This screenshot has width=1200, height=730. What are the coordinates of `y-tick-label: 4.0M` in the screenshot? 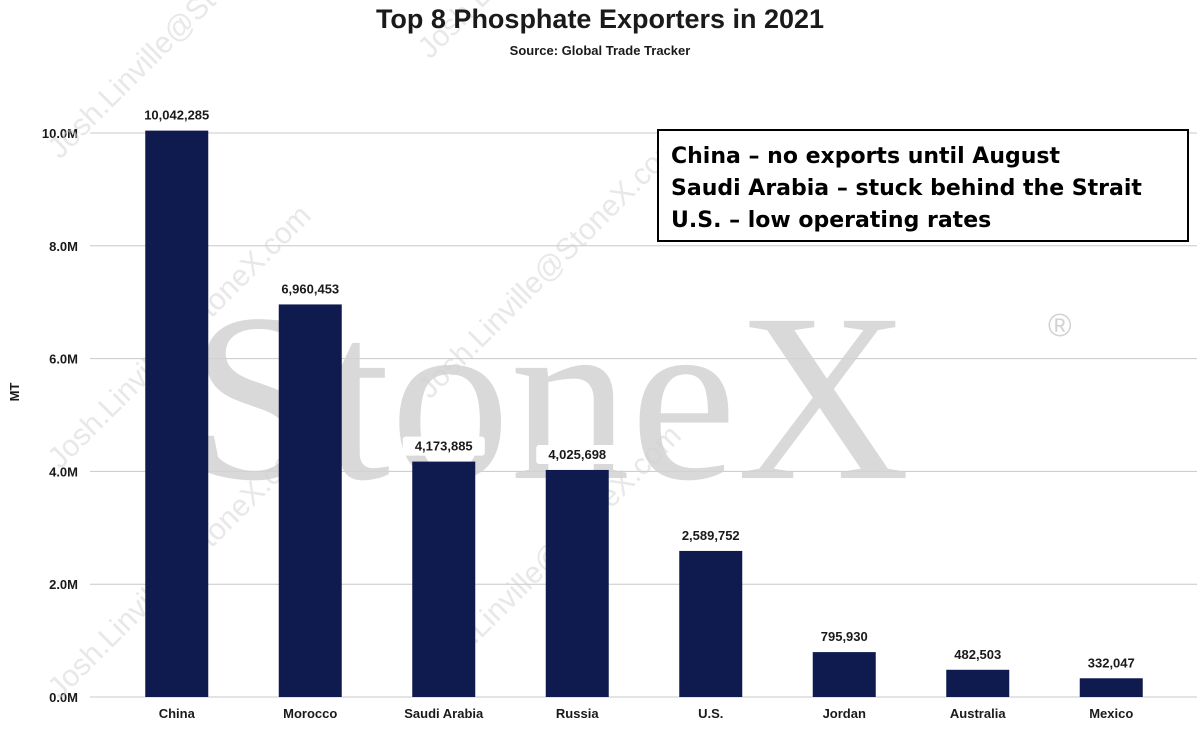 It's located at (63, 471).